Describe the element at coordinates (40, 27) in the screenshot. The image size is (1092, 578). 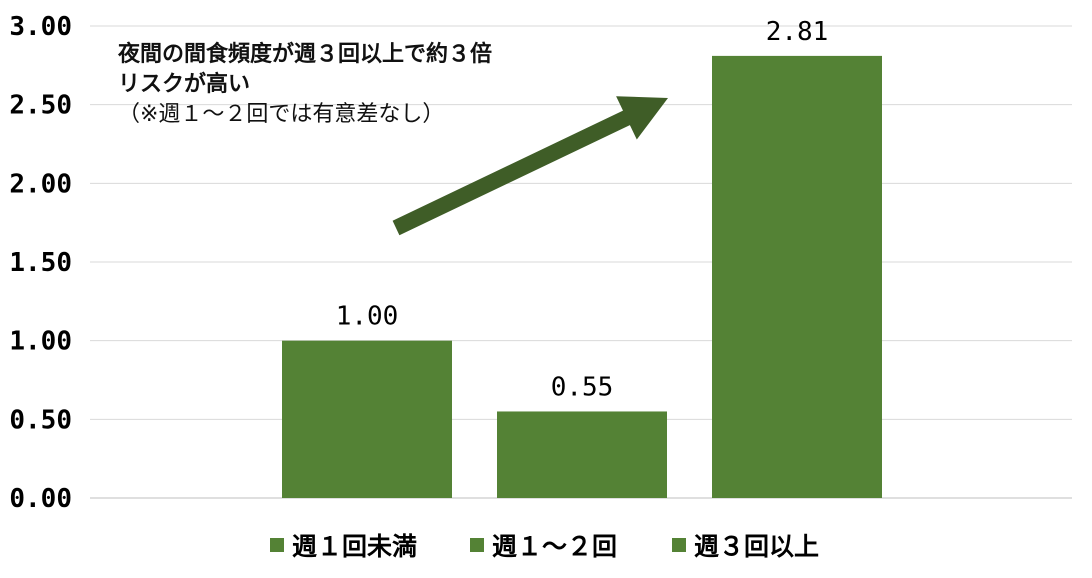
I see `y-tick-label: 3.00` at that location.